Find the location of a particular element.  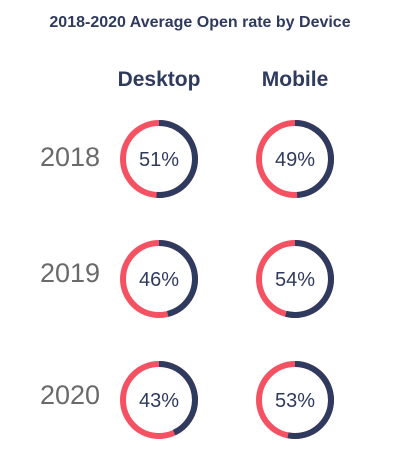

row-label-2018: 2018 is located at coordinates (70, 157).